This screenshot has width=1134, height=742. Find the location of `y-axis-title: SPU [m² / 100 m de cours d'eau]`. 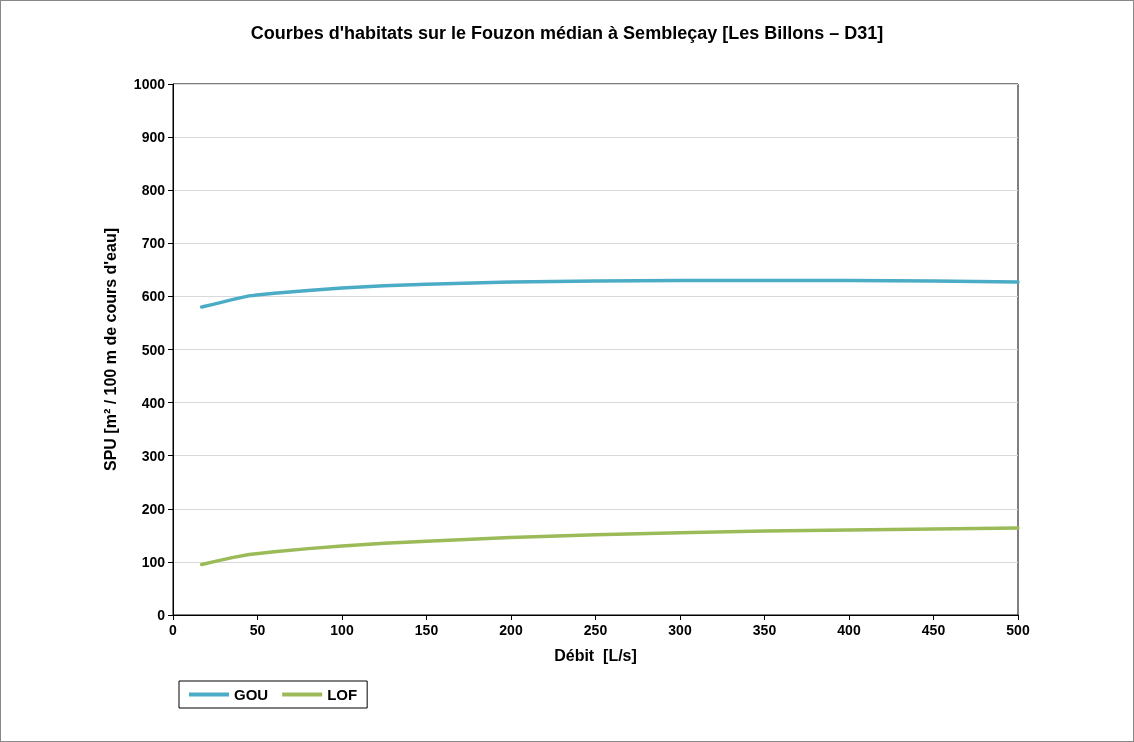

y-axis-title: SPU [m² / 100 m de cours d'eau] is located at coordinates (110, 349).